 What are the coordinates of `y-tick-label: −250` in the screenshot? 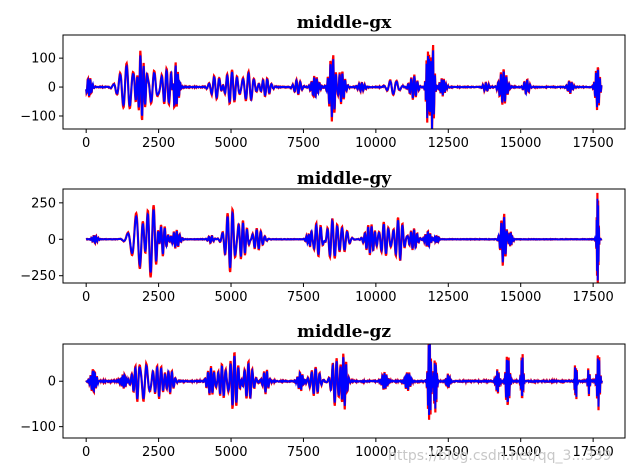 It's located at (38, 276).